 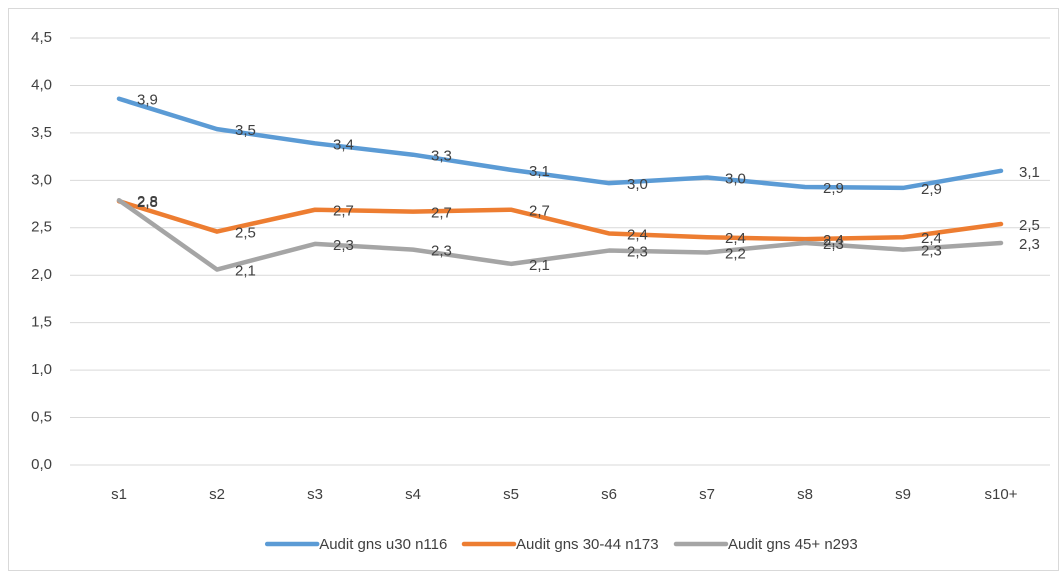 What do you see at coordinates (41, 369) in the screenshot?
I see `y-tick-label: 1,0` at bounding box center [41, 369].